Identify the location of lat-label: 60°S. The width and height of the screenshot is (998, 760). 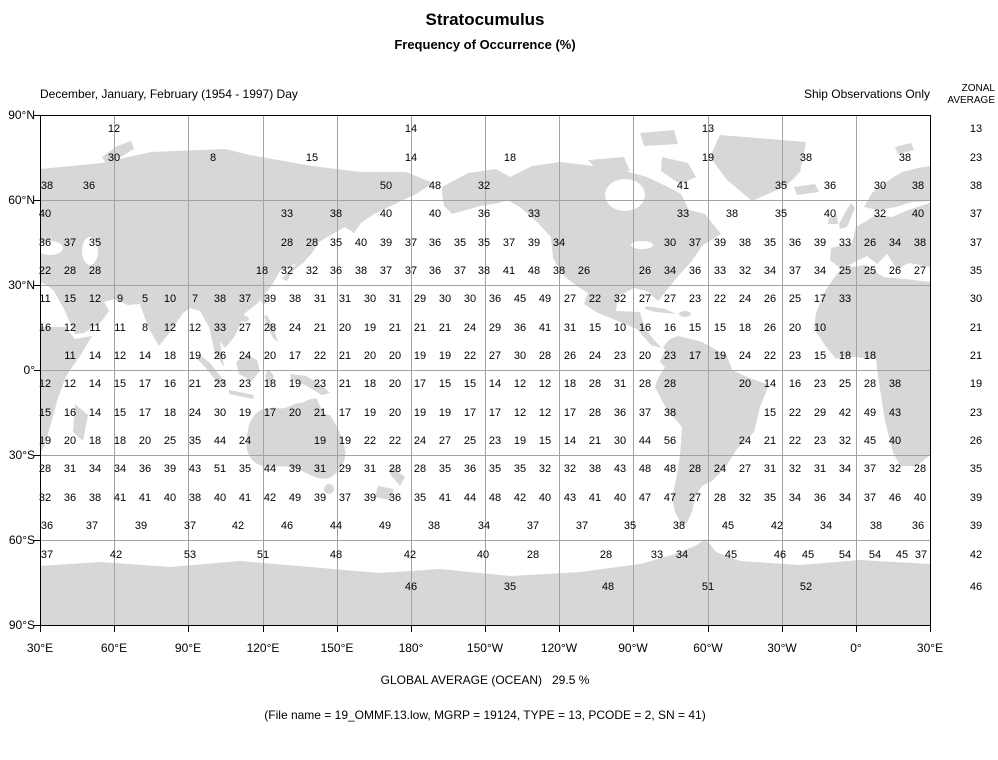
(21, 540).